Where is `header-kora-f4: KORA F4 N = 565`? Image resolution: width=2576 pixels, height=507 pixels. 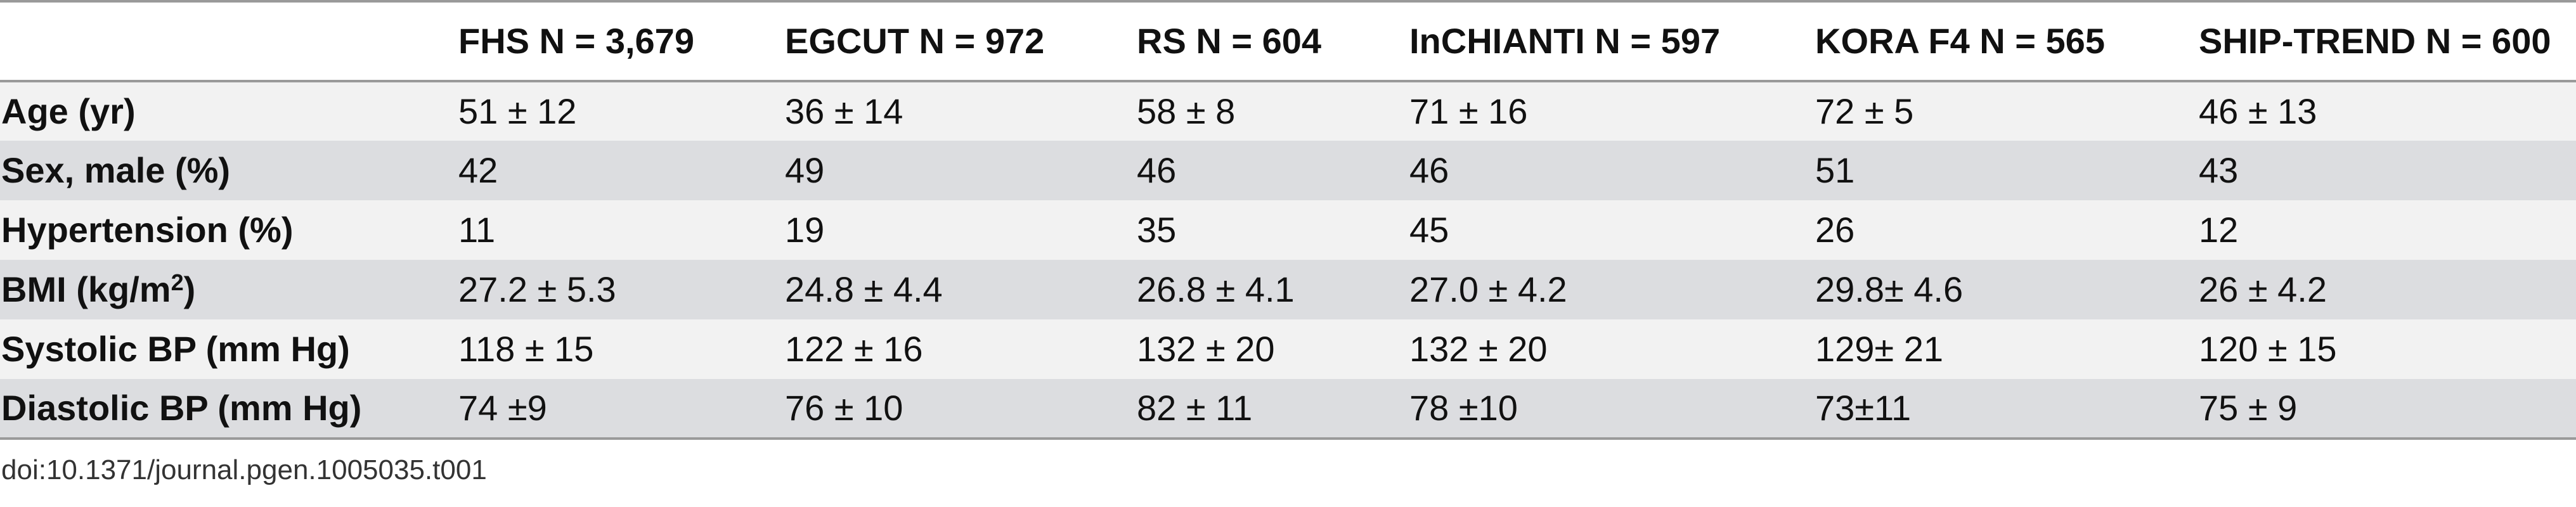 header-kora-f4: KORA F4 N = 565 is located at coordinates (2007, 41).